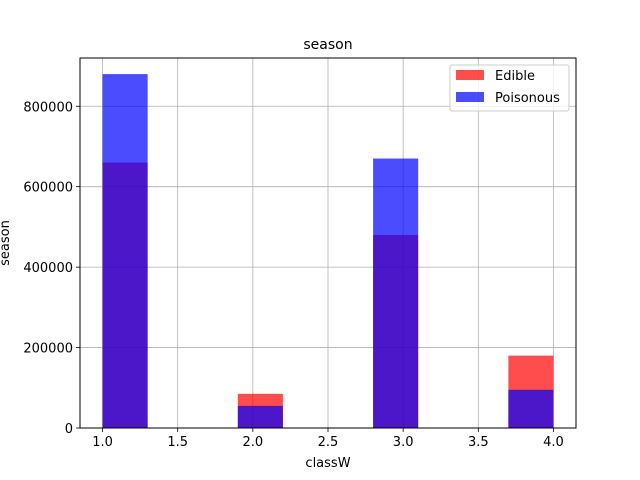 The width and height of the screenshot is (640, 480). Describe the element at coordinates (470, 75) in the screenshot. I see `legend-swatch-edible` at that location.